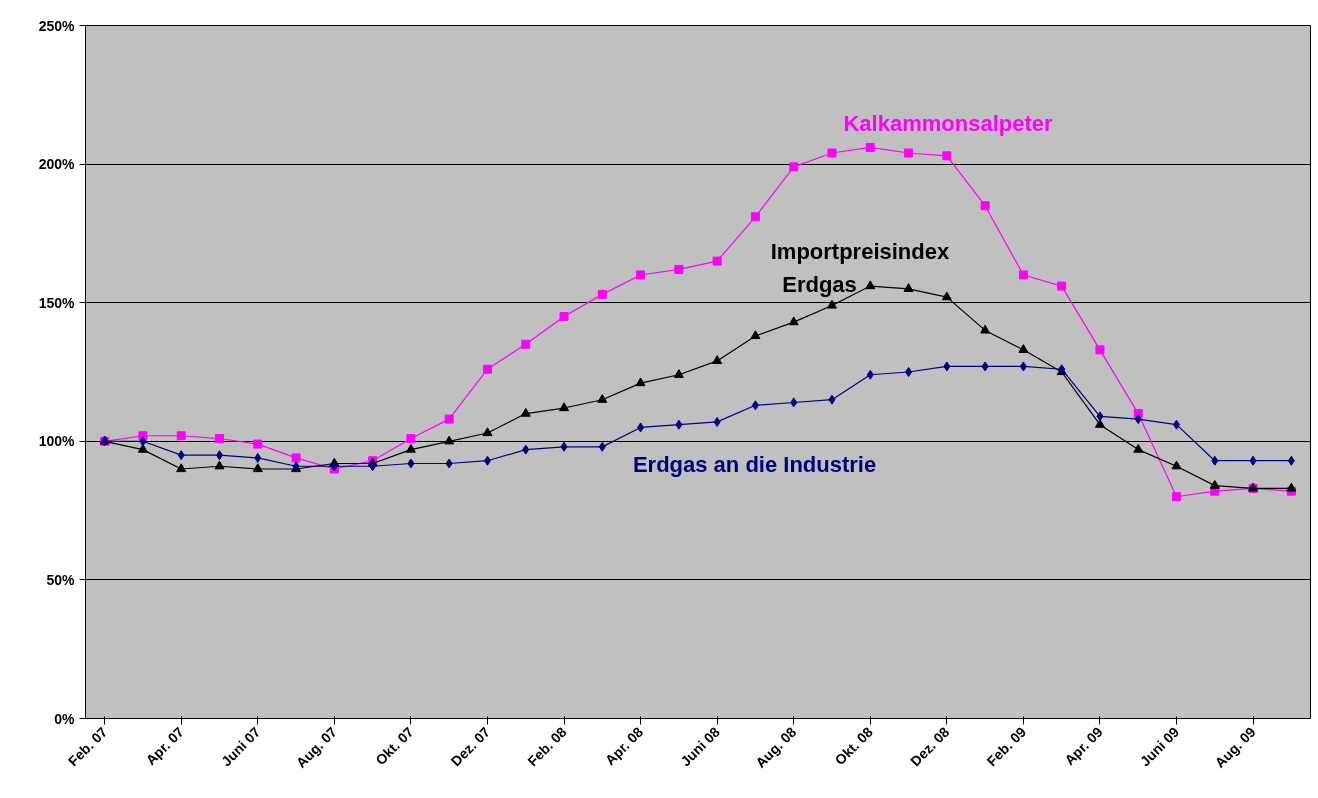 The image size is (1318, 798). I want to click on series-label: Erdgas an die Industrie, so click(754, 465).